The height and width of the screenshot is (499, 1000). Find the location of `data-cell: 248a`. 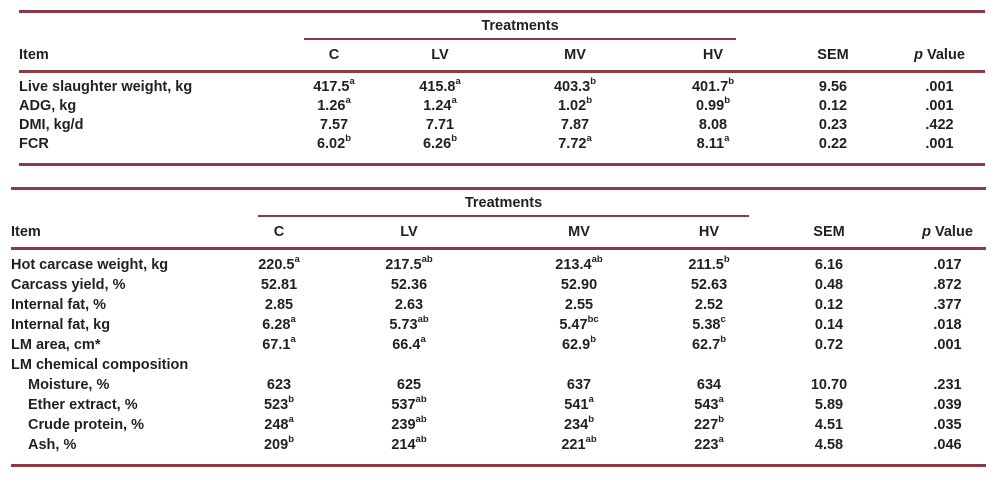

data-cell: 248a is located at coordinates (279, 423).